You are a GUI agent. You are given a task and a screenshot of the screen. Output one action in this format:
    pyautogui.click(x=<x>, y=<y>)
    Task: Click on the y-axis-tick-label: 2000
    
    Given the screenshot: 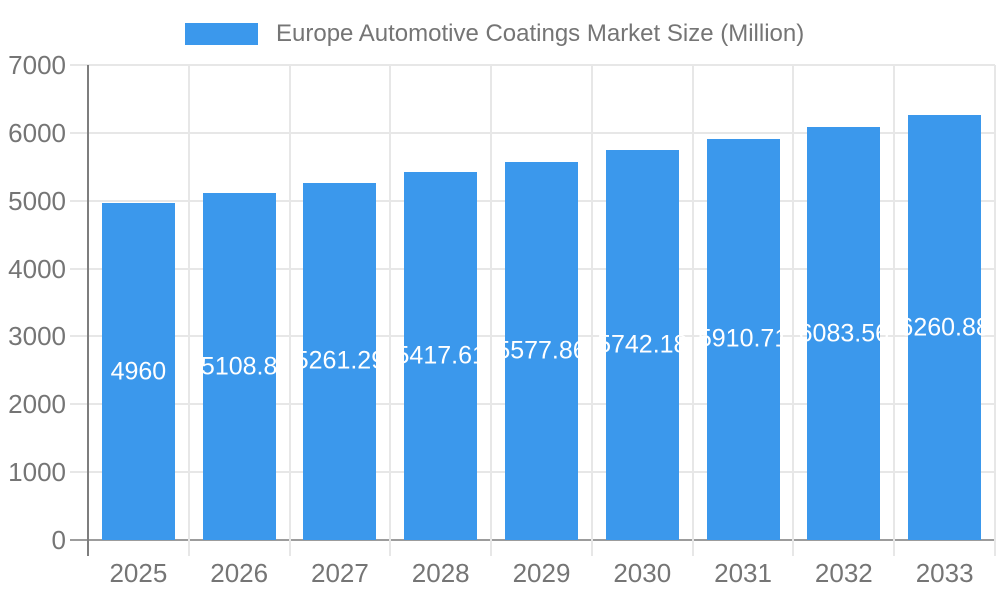 What is the action you would take?
    pyautogui.click(x=37, y=404)
    